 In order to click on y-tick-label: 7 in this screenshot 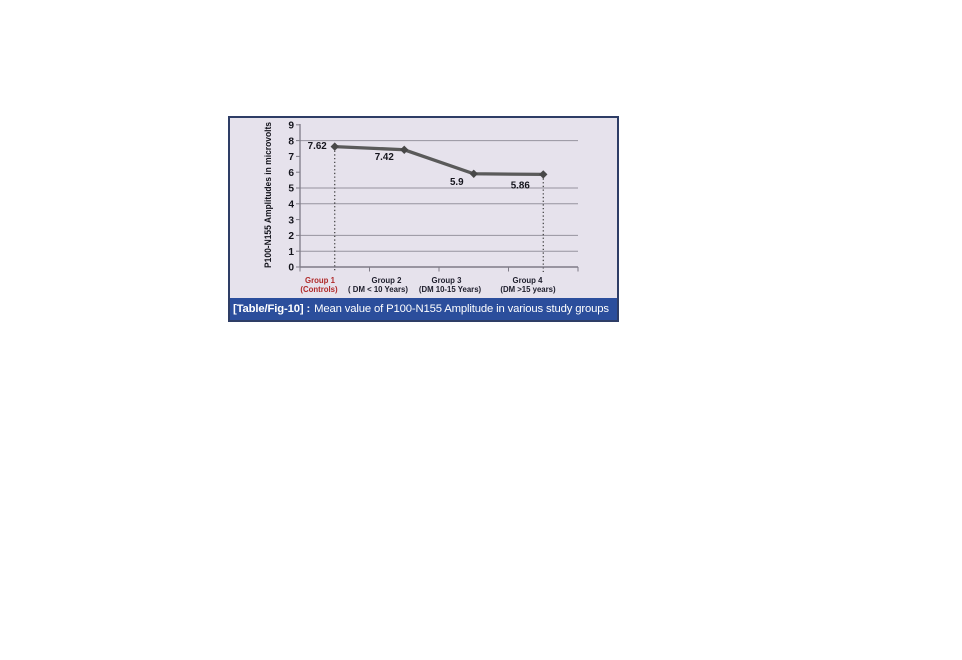, I will do `click(291, 157)`.